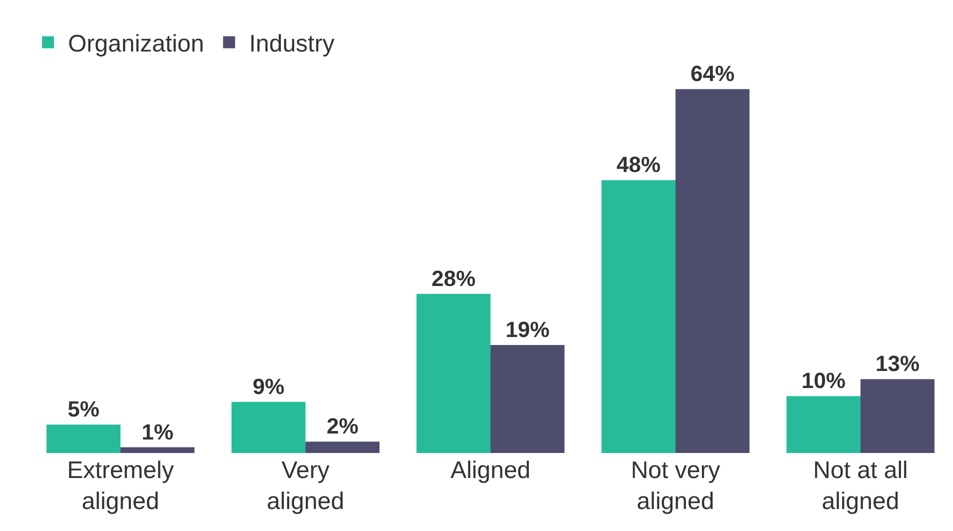 The width and height of the screenshot is (953, 531). What do you see at coordinates (675, 486) in the screenshot?
I see `x-tick-label: Not very aligned` at bounding box center [675, 486].